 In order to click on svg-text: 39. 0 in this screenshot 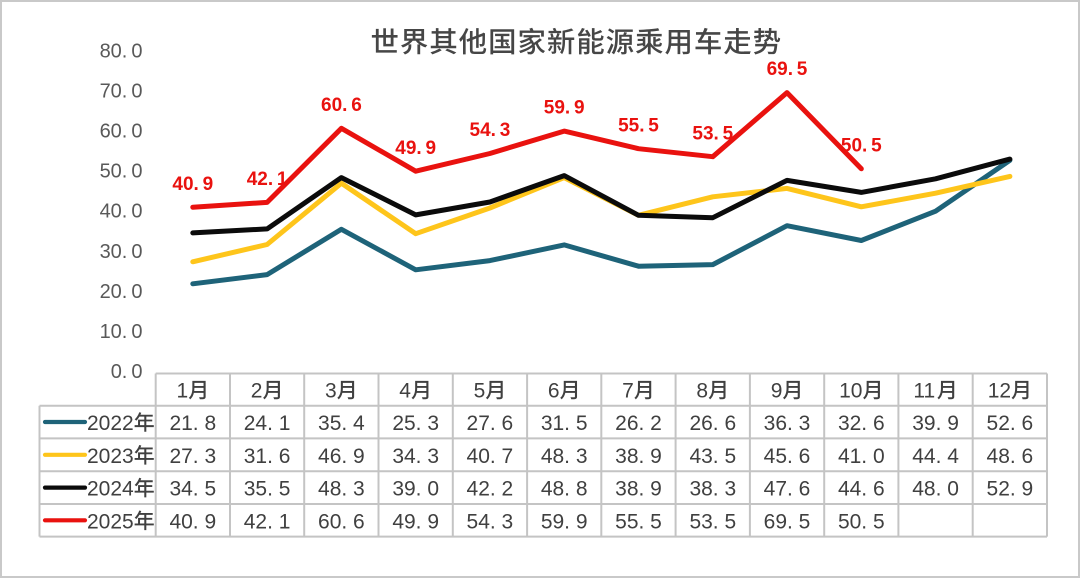, I will do `click(415, 489)`.